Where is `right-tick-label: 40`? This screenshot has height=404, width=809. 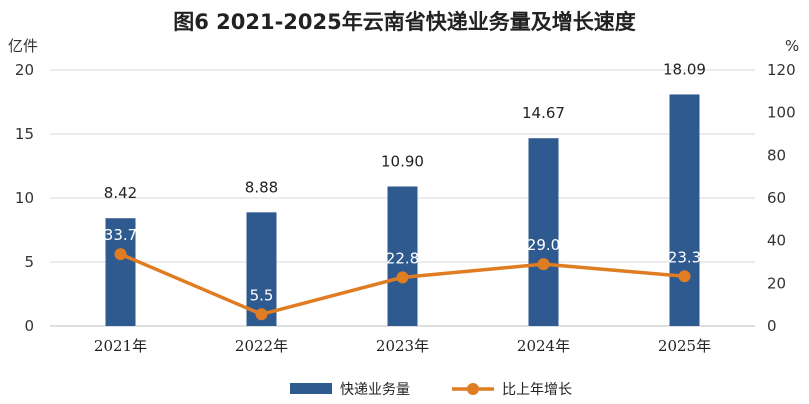
right-tick-label: 40 is located at coordinates (776, 241).